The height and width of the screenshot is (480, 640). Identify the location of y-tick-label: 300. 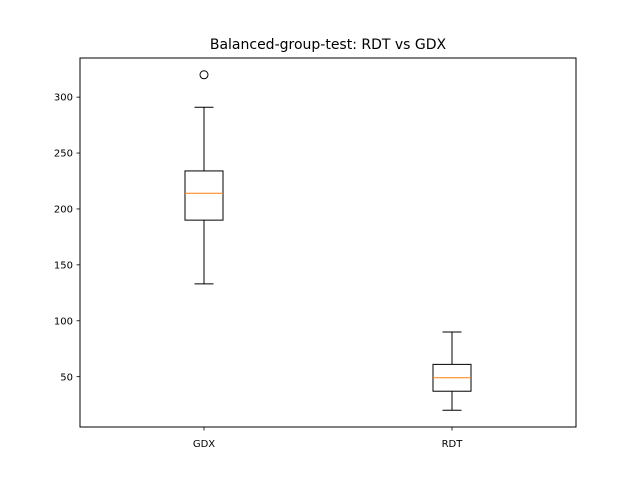
(63, 98).